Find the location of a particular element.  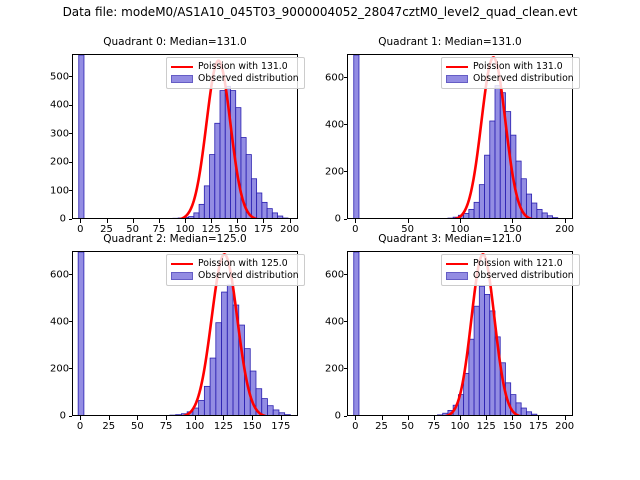

legend-quadrant-2: Poission with 125.0 Observed distribution is located at coordinates (235, 270).